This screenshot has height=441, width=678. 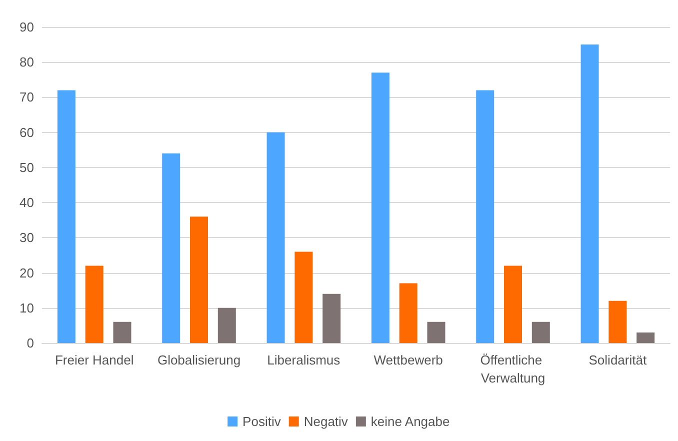 I want to click on x-tick-label: Freier Handel, so click(x=94, y=360).